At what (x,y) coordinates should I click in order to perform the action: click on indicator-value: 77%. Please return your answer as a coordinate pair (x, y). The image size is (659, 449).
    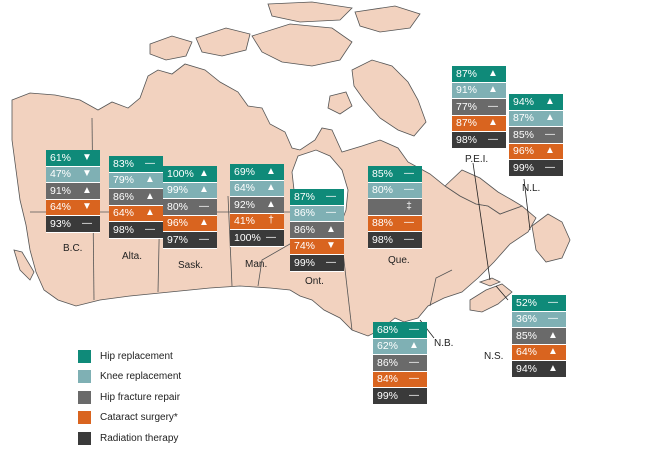
    Looking at the image, I should click on (467, 106).